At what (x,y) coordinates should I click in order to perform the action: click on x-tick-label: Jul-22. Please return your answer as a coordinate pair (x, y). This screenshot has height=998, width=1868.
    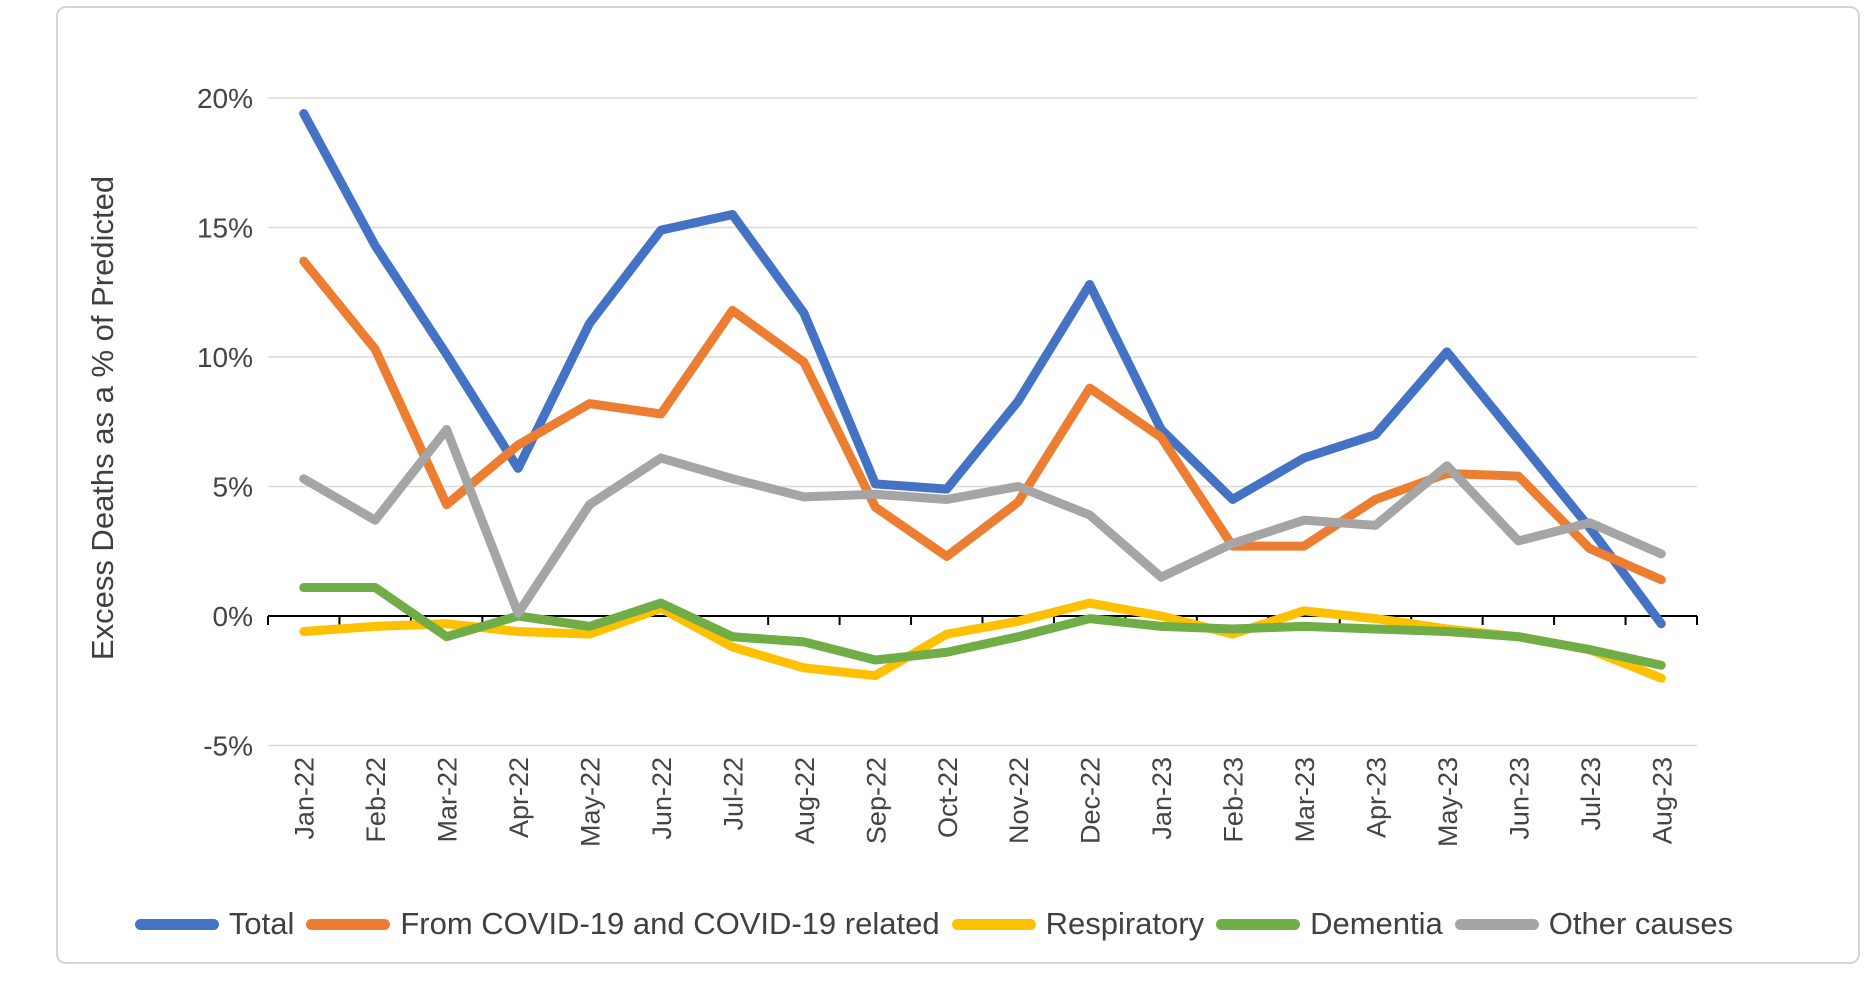
    Looking at the image, I should click on (733, 794).